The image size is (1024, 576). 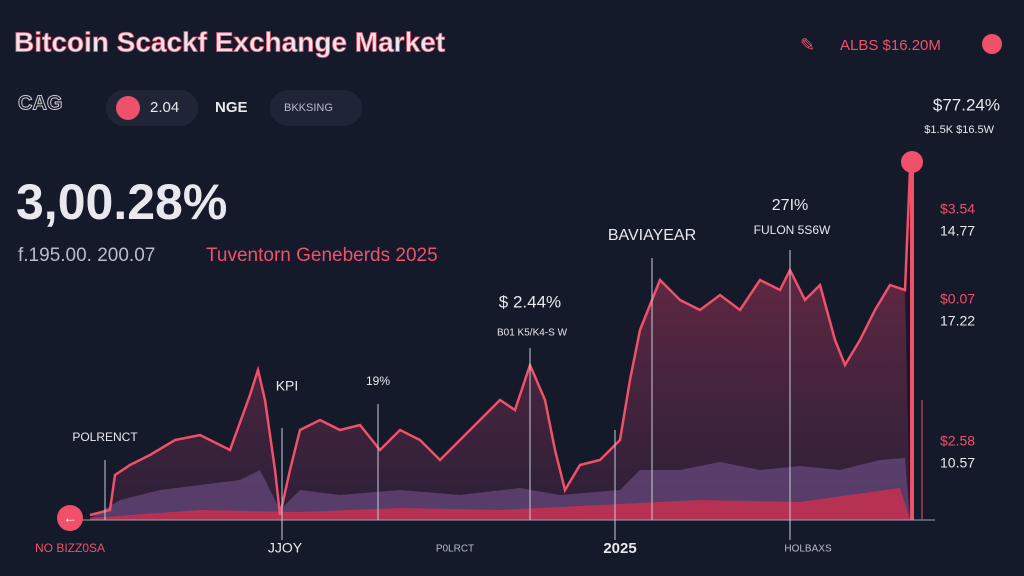 What do you see at coordinates (231, 107) in the screenshot?
I see `toolbar-item: NGE` at bounding box center [231, 107].